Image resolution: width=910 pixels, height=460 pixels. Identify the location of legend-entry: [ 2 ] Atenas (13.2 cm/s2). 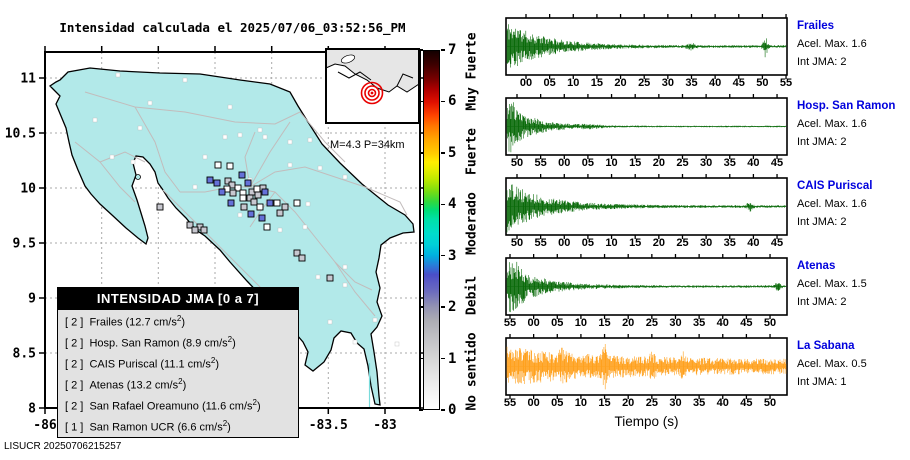
(126, 384).